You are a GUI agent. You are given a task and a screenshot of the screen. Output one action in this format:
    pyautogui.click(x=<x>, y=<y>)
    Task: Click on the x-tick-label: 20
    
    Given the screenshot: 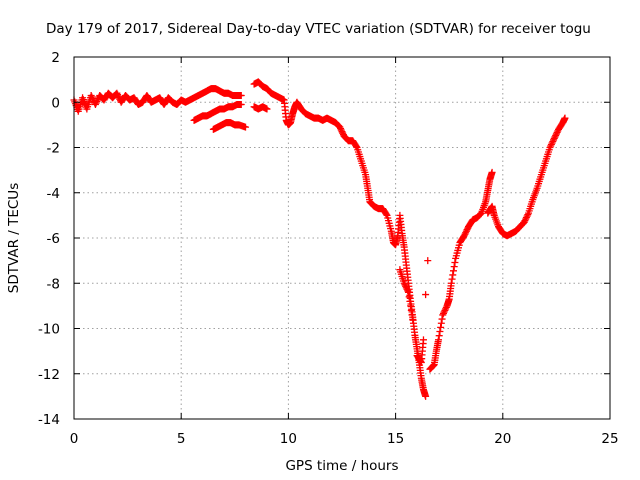 What is the action you would take?
    pyautogui.click(x=502, y=439)
    